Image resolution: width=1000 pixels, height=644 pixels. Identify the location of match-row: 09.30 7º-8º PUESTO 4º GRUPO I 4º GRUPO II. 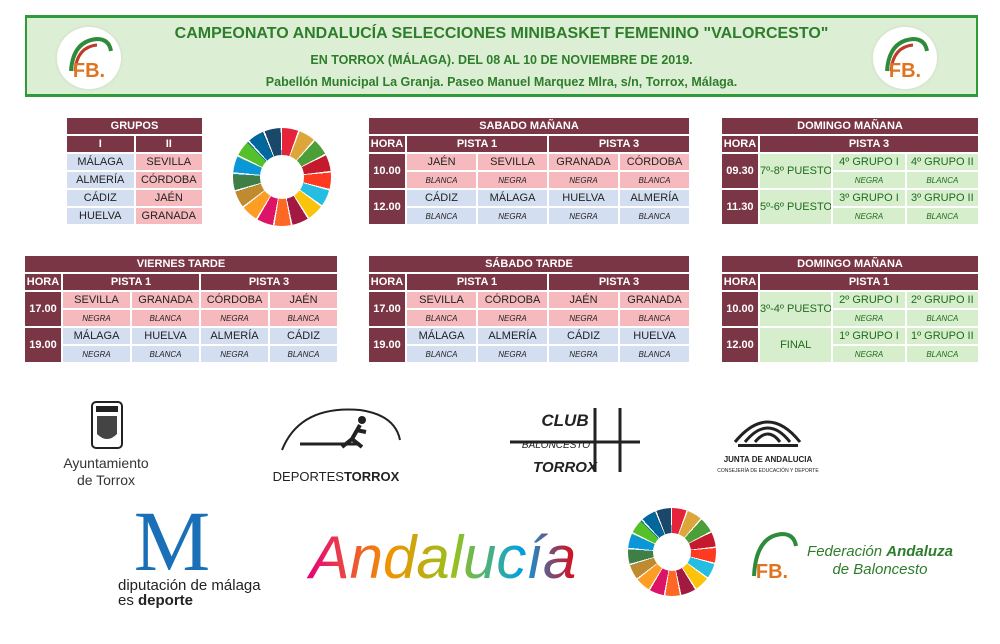
(850, 171).